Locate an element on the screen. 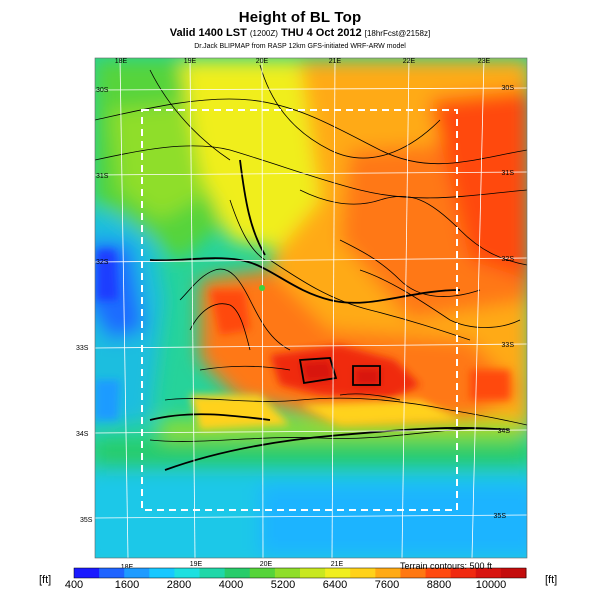  unit-left: [ft] is located at coordinates (45, 580).